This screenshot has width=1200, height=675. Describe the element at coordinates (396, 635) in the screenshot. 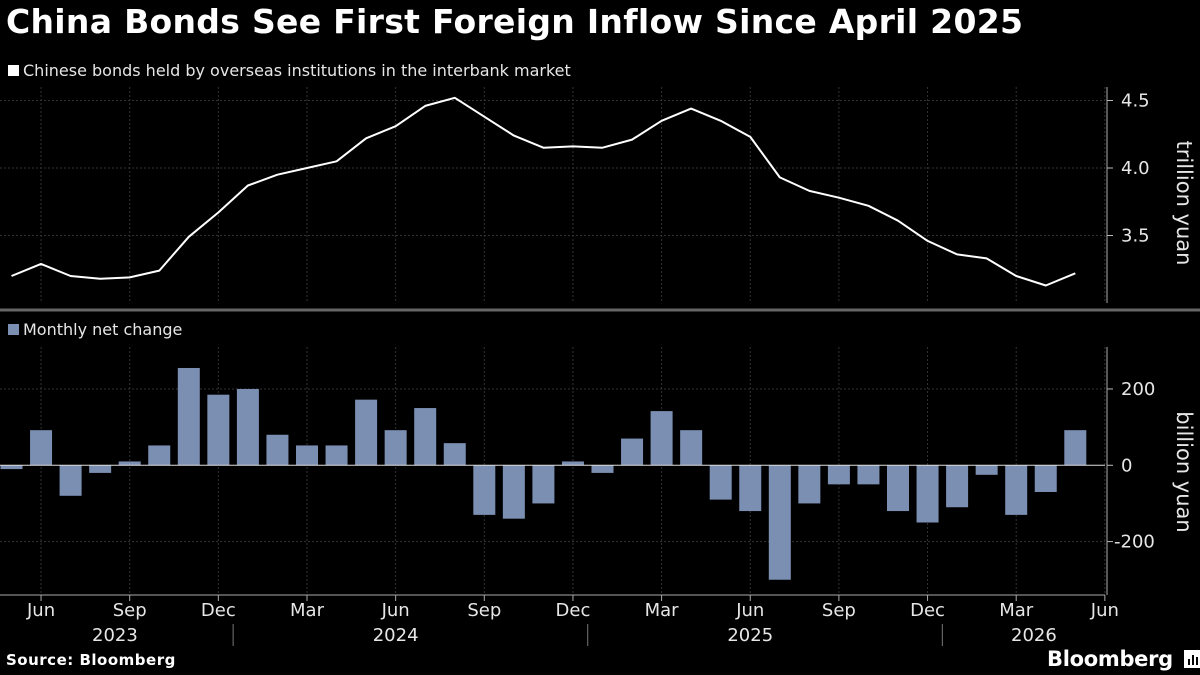

I see `x-axis-year-label: 2024` at that location.